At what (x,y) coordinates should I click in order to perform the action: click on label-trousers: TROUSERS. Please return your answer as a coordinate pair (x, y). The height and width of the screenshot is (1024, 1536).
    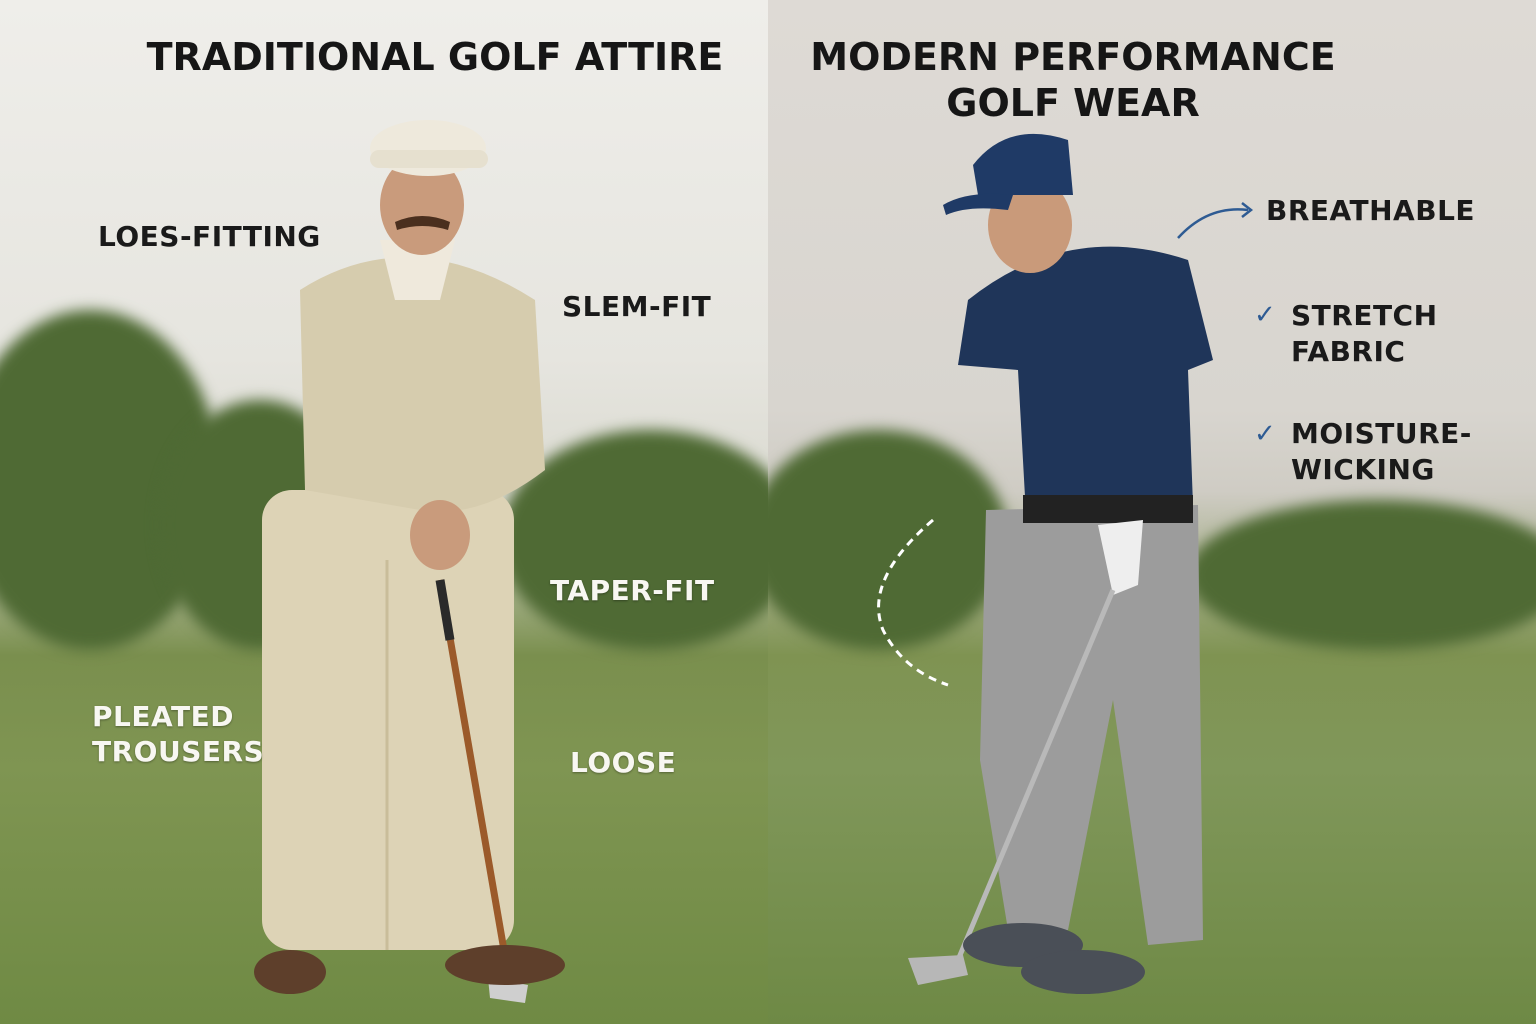
    Looking at the image, I should click on (178, 751).